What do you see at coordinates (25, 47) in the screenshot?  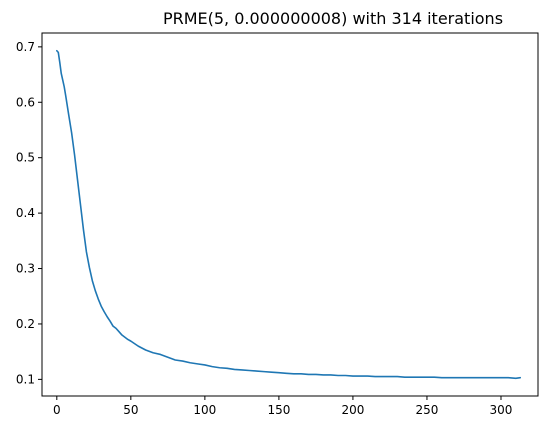 I see `y-tick-label: 0.7` at bounding box center [25, 47].